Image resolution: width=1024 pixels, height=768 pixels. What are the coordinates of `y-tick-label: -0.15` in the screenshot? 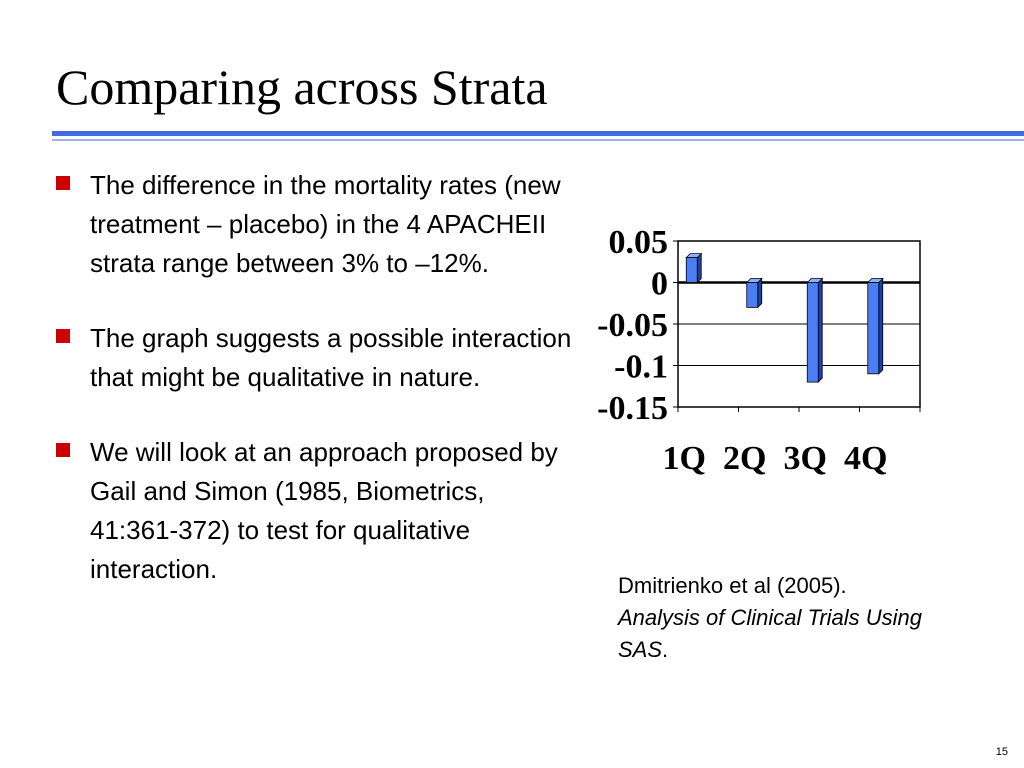 It's located at (632, 408).